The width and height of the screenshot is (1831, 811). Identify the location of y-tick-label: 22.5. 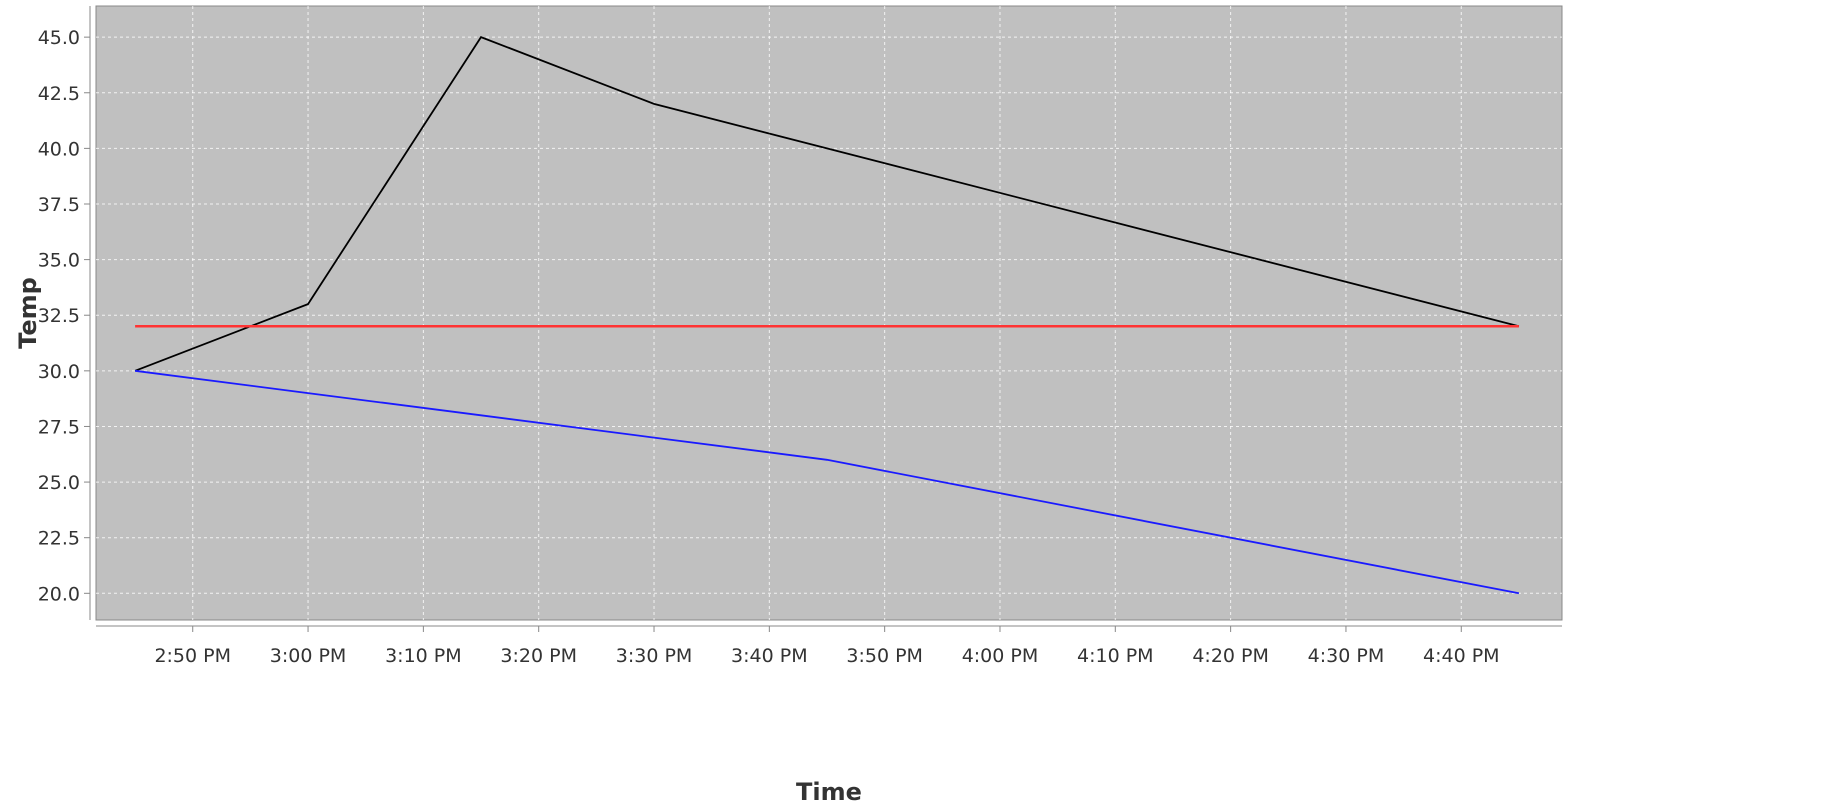
(59, 539).